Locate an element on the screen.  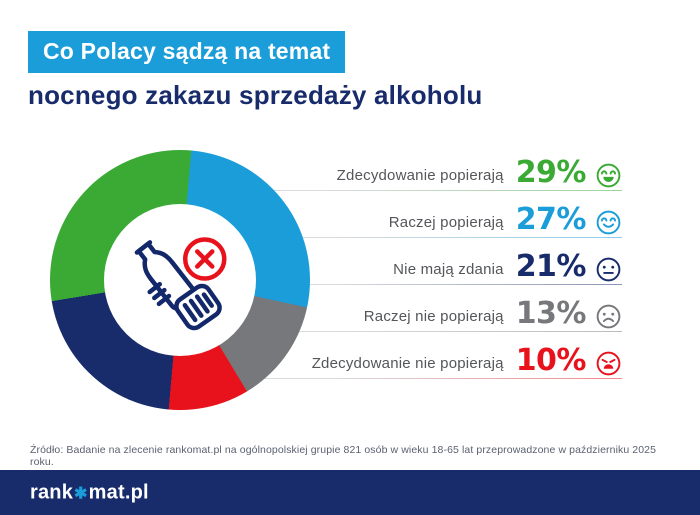
footer-bar: rank✱mat.pl is located at coordinates (350, 492).